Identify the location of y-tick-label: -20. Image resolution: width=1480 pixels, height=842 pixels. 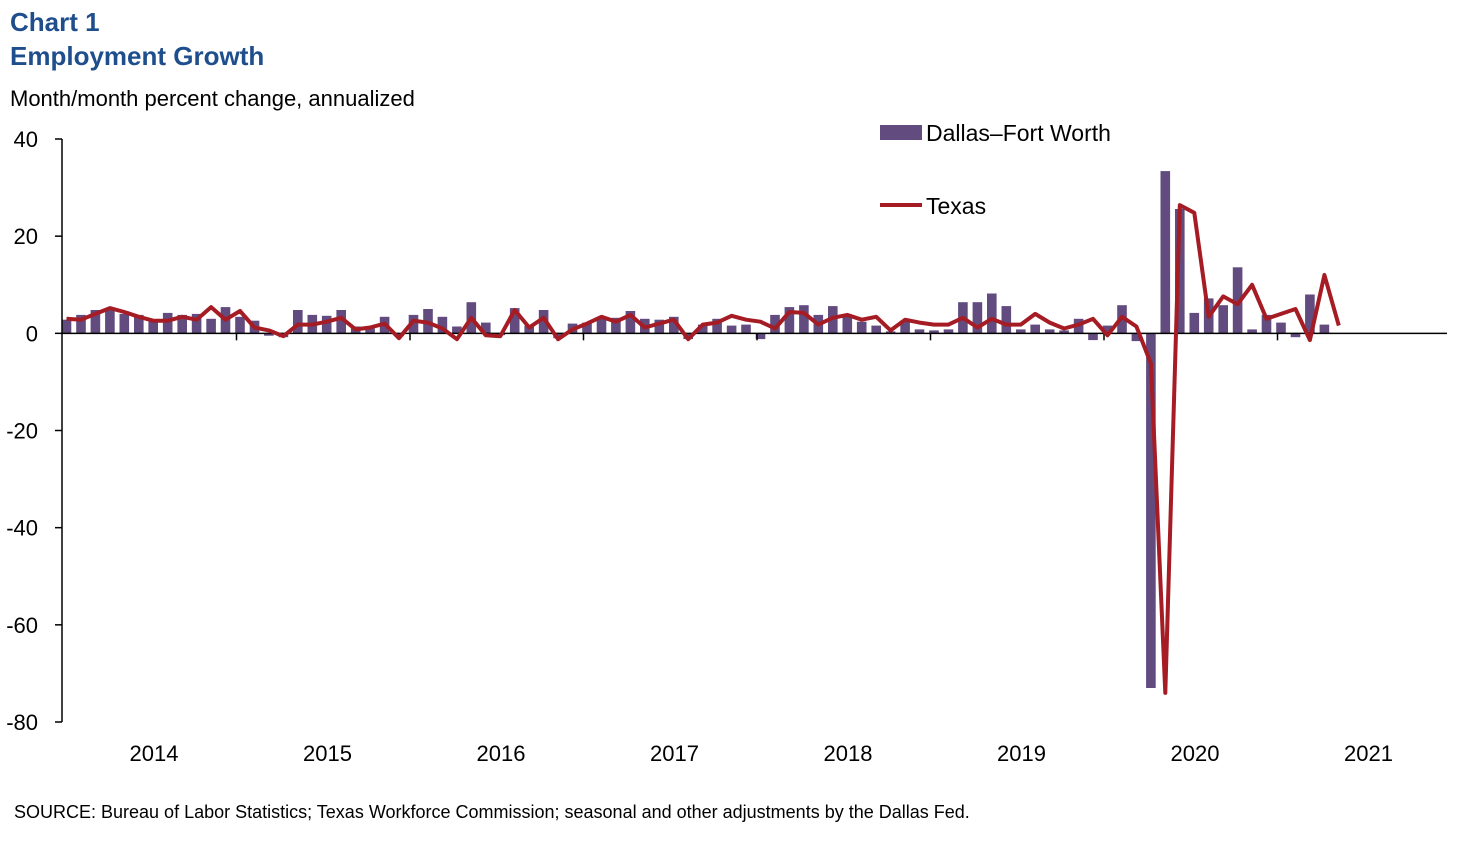
(22, 431).